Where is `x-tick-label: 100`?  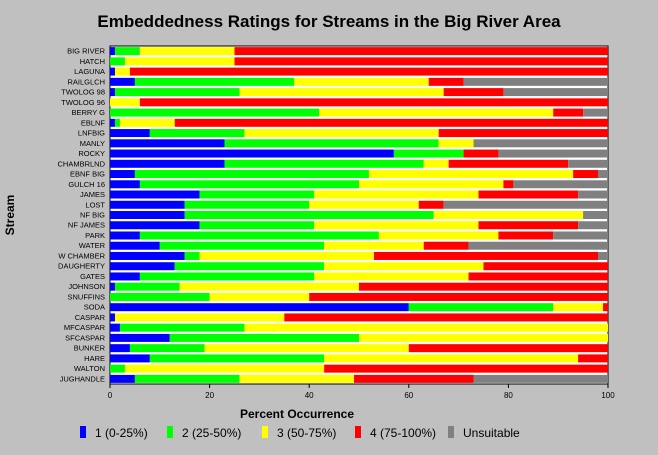
x-tick-label: 100 is located at coordinates (608, 395).